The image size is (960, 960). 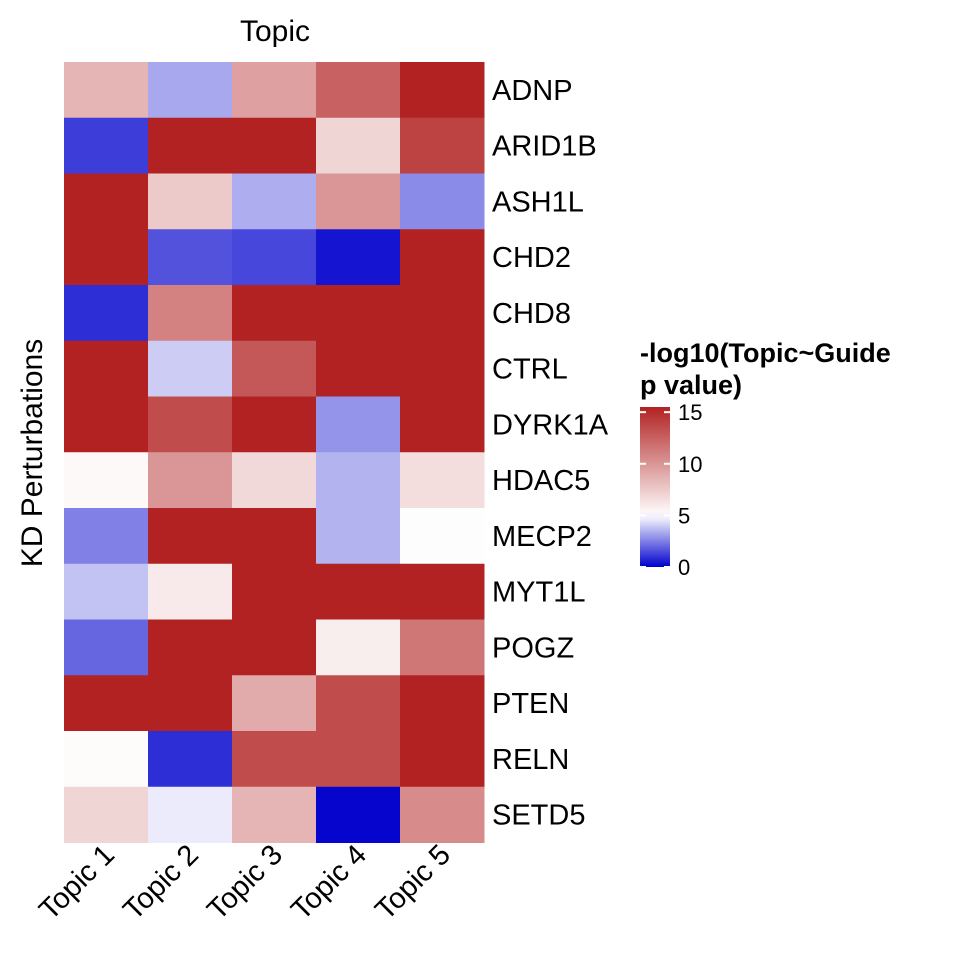 What do you see at coordinates (765, 459) in the screenshot?
I see `color-legend: -log10(Topic~Guide p value) 0 5 10 15` at bounding box center [765, 459].